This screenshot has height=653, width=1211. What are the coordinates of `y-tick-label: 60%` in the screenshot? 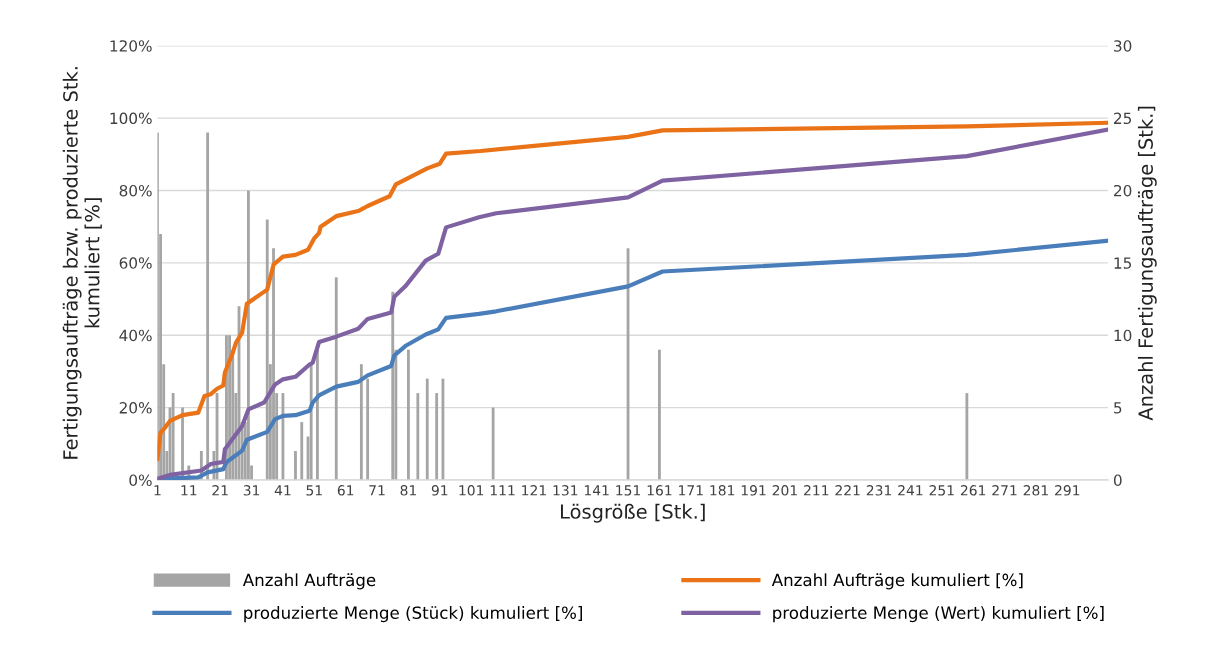 It's located at (135, 263).